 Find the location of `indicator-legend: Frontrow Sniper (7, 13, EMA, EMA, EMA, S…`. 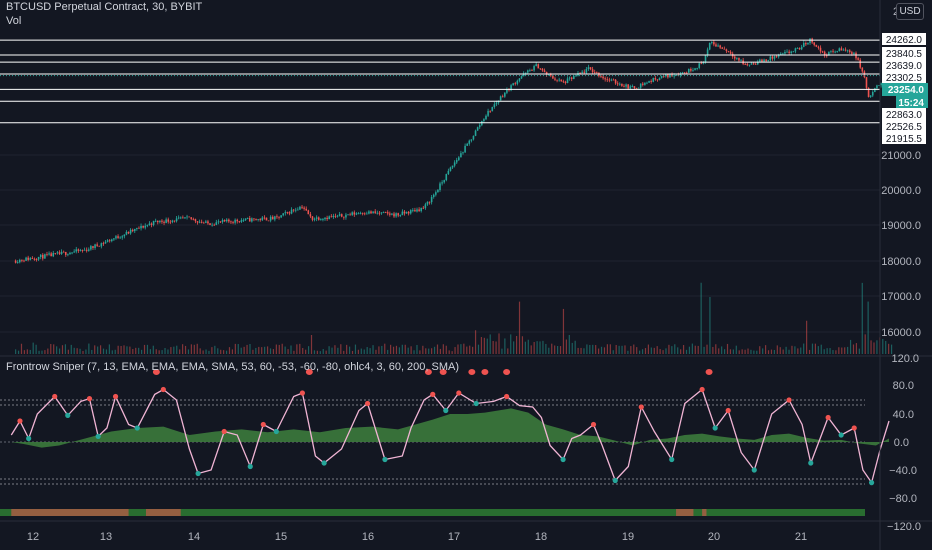

indicator-legend: Frontrow Sniper (7, 13, EMA, EMA, EMA, S… is located at coordinates (233, 367).